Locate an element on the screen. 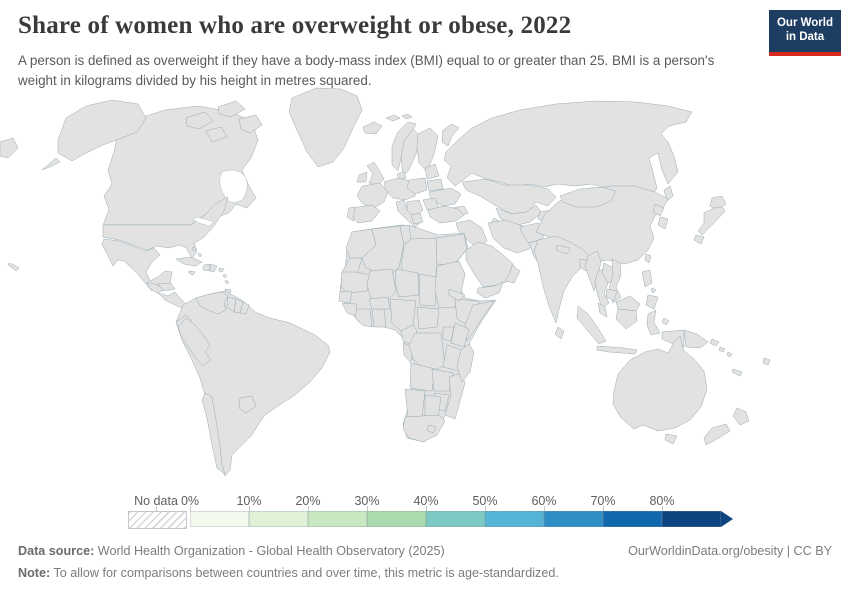 The width and height of the screenshot is (850, 600). region-sri-lanka is located at coordinates (559, 333).